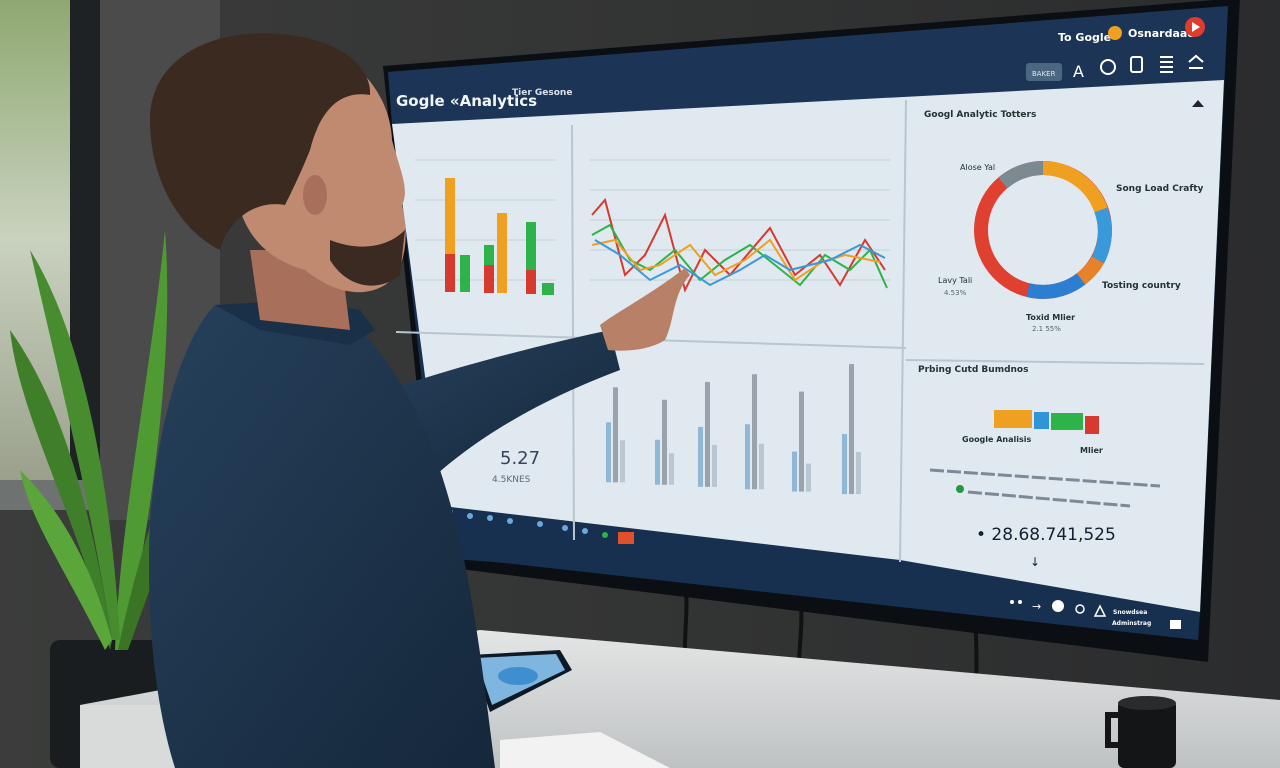 This screenshot has height=768, width=1280. What do you see at coordinates (997, 439) in the screenshot?
I see `bar-label-left: Google Analisis` at bounding box center [997, 439].